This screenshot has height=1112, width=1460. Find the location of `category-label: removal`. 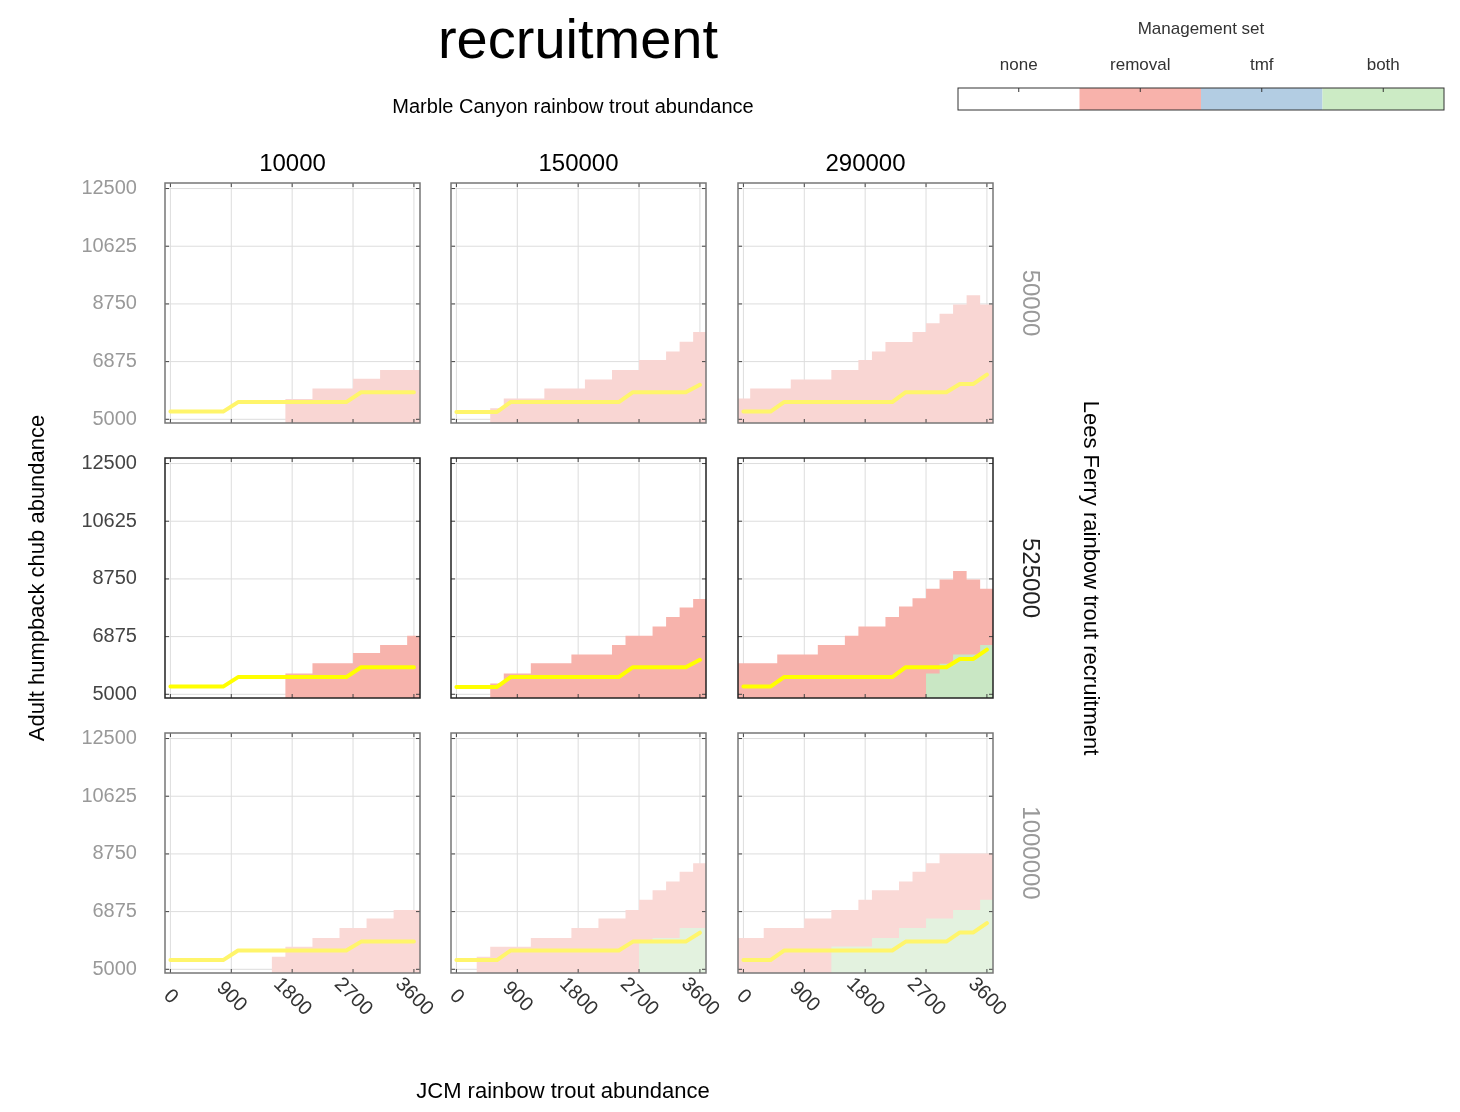

category-label: removal is located at coordinates (1140, 64).